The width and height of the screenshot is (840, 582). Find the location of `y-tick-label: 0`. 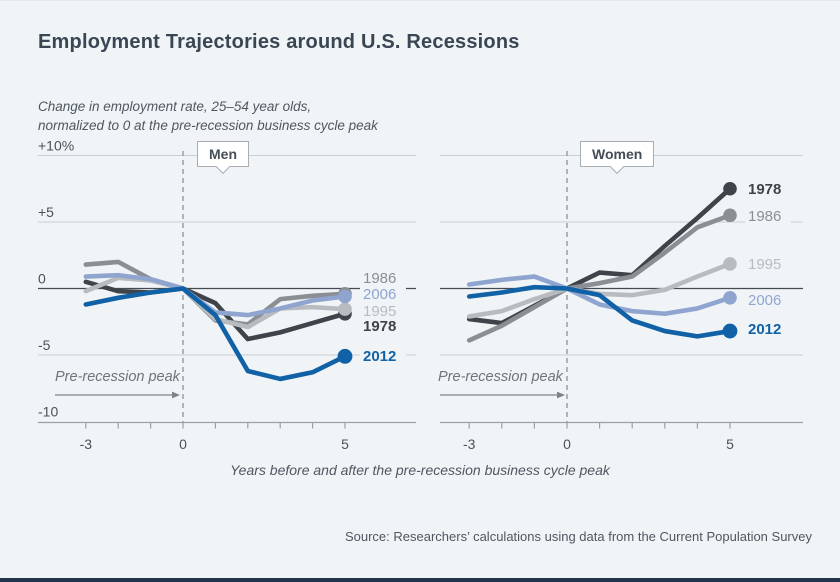

y-tick-label: 0 is located at coordinates (42, 279).